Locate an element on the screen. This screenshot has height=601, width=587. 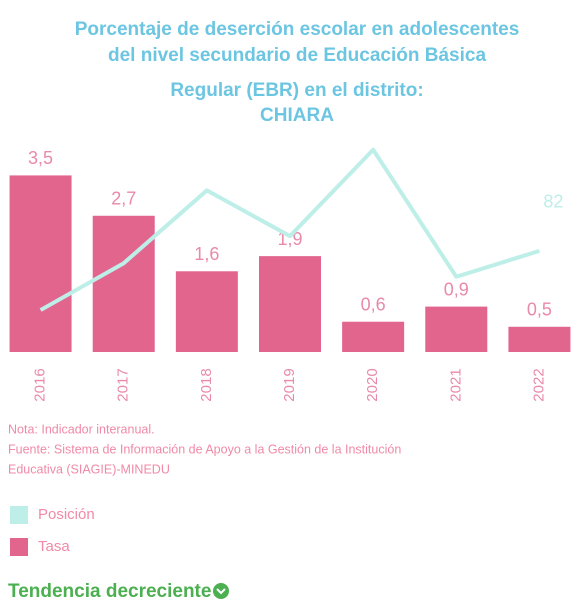
x-tick-label: 2017 is located at coordinates (123, 384).